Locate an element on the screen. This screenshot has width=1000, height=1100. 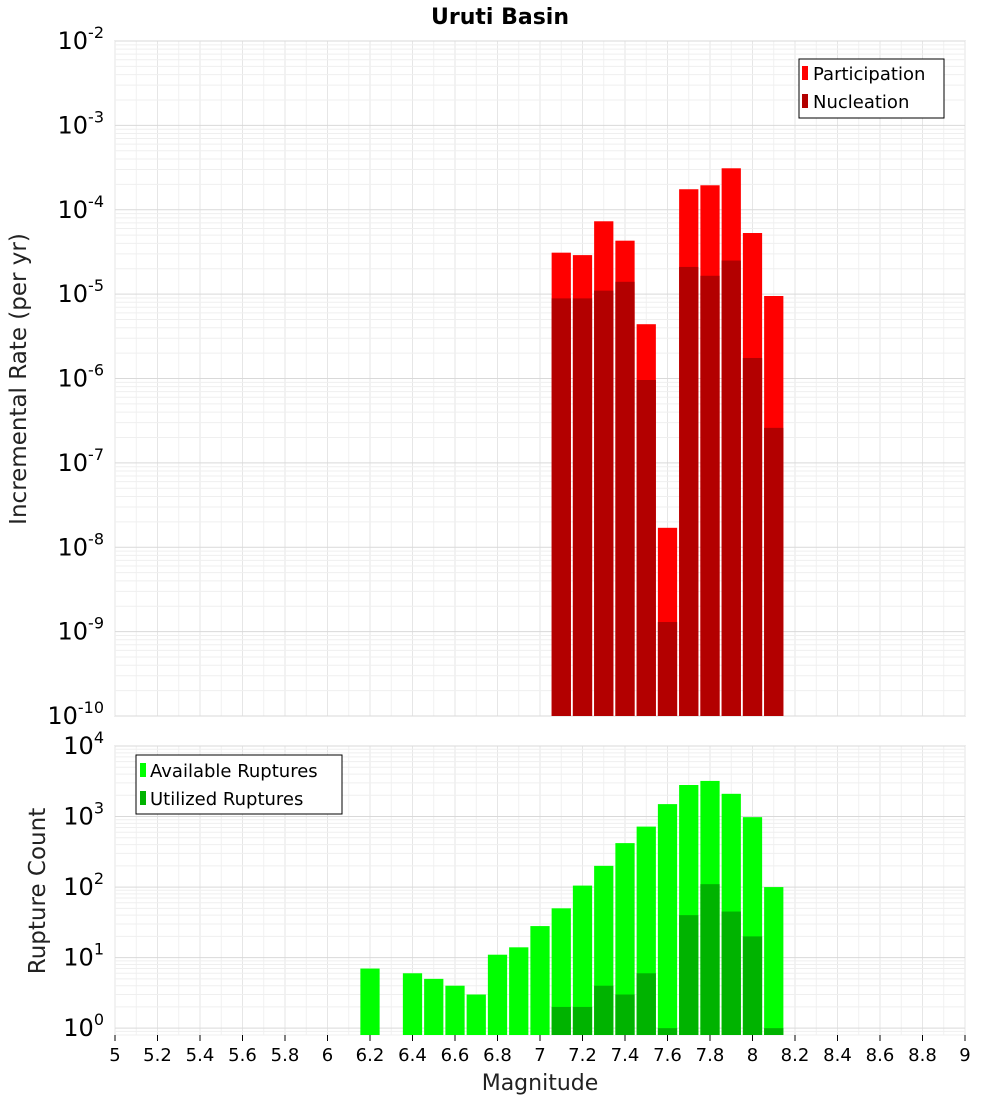
y-tick-label: 10⁻⁷ is located at coordinates (81, 461).